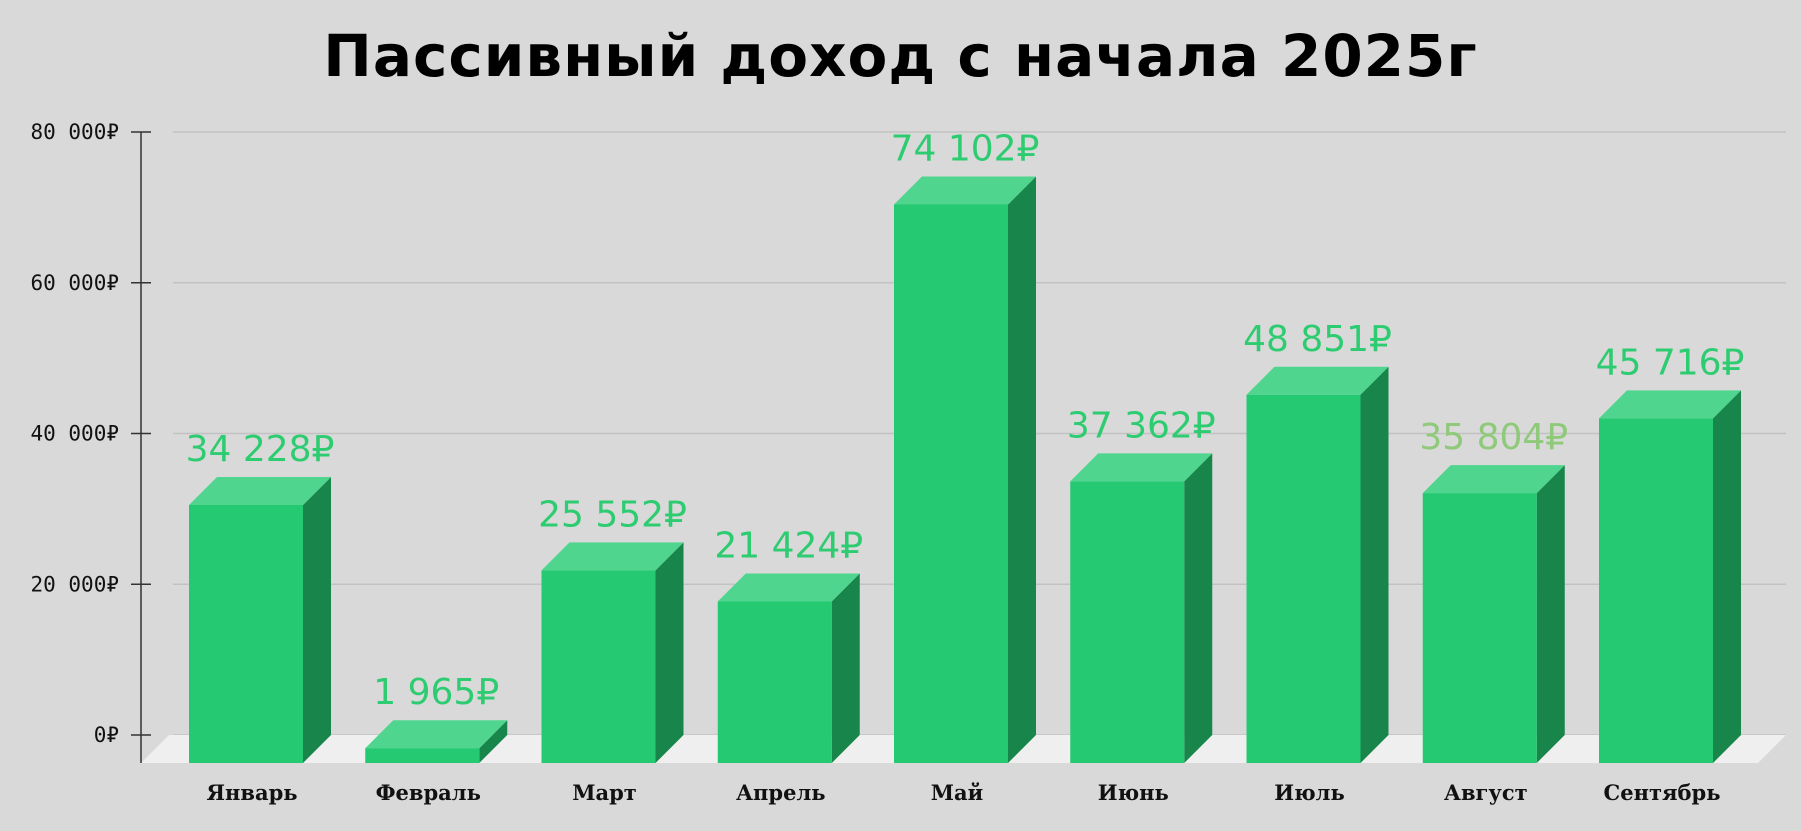 The height and width of the screenshot is (831, 1801). I want to click on x-tick-label: Июнь, so click(1133, 792).